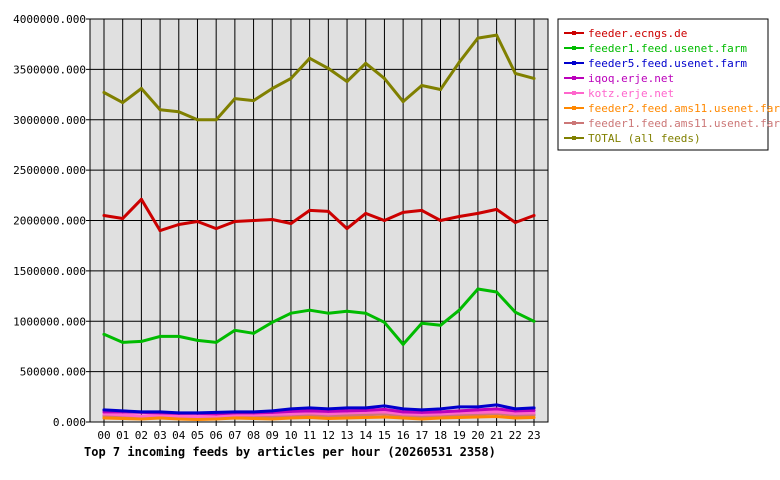 The height and width of the screenshot is (480, 780). I want to click on x-tick-label: 02, so click(141, 435).